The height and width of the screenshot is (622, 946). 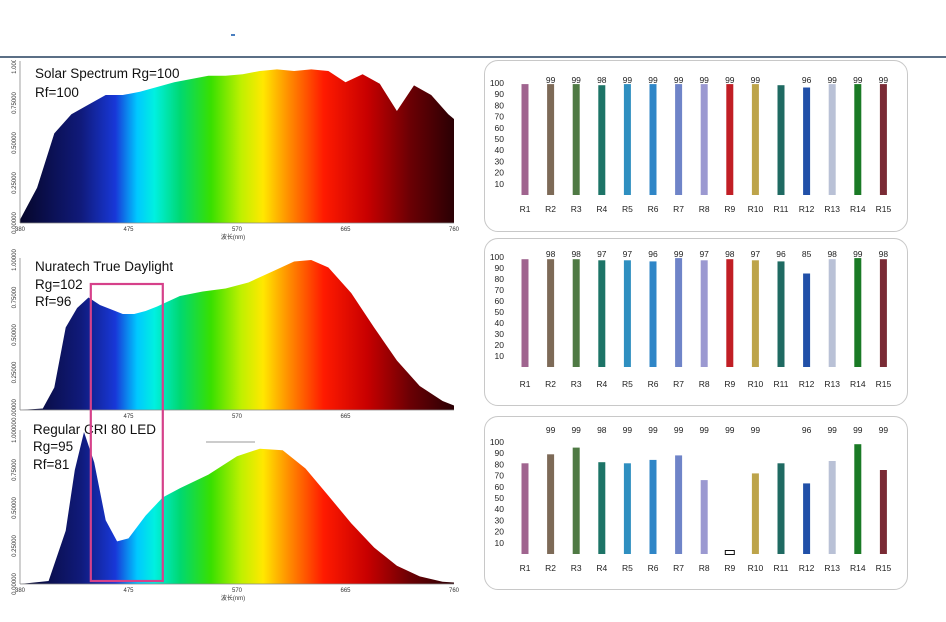 What do you see at coordinates (454, 591) in the screenshot?
I see `regular-cri80-led-x-tick: 760` at bounding box center [454, 591].